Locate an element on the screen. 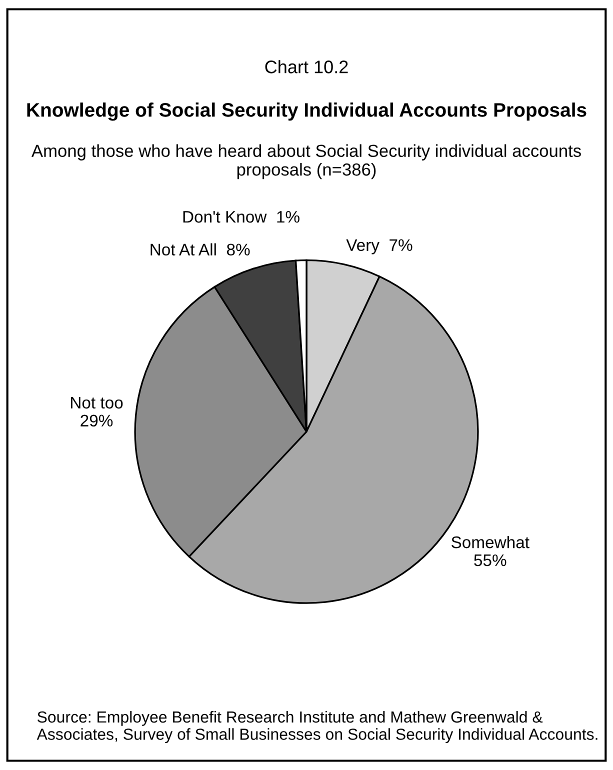  slice-label: Somewhat is located at coordinates (491, 542).